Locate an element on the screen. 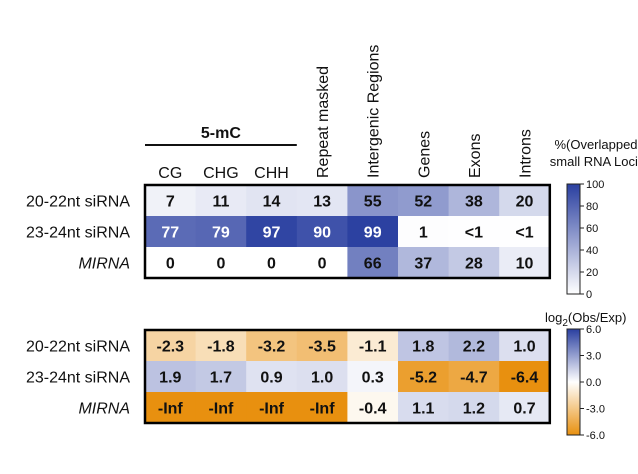  cell-label: 38 is located at coordinates (474, 202).